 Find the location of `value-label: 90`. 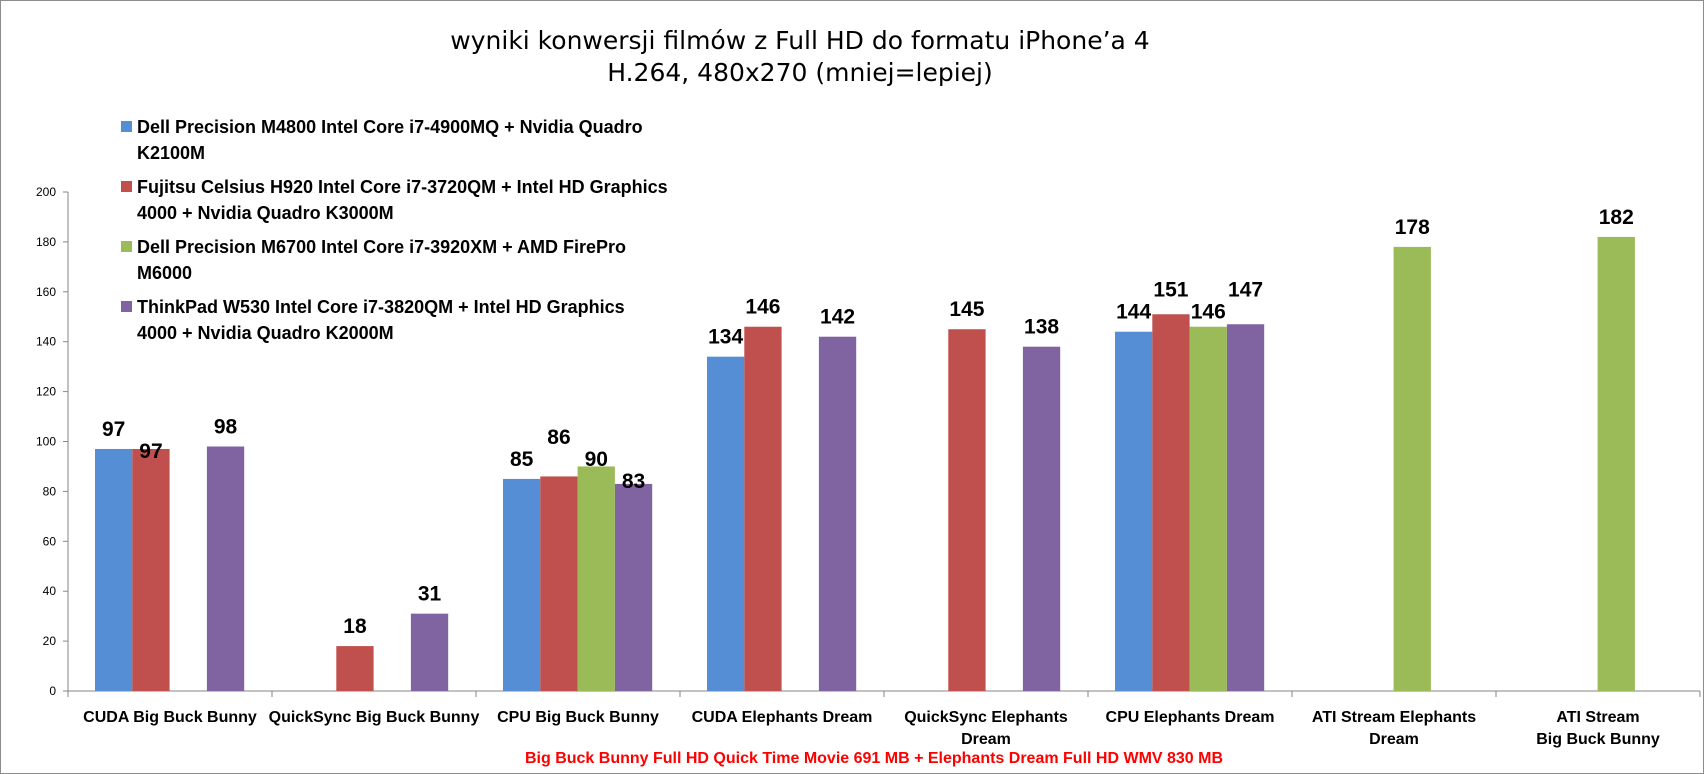

value-label: 90 is located at coordinates (596, 459).